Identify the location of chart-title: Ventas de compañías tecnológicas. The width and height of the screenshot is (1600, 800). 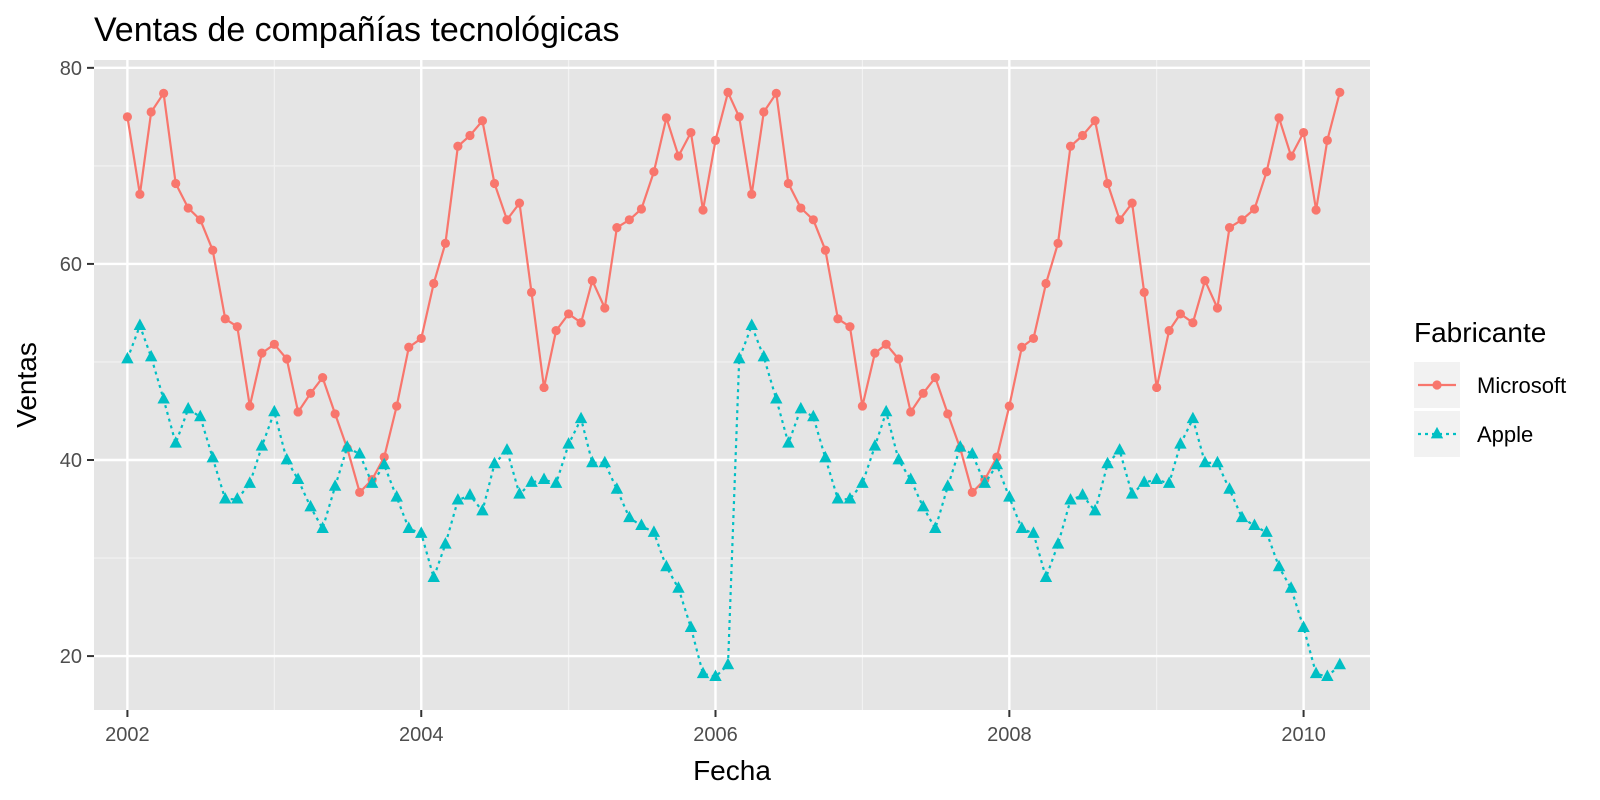
(356, 30).